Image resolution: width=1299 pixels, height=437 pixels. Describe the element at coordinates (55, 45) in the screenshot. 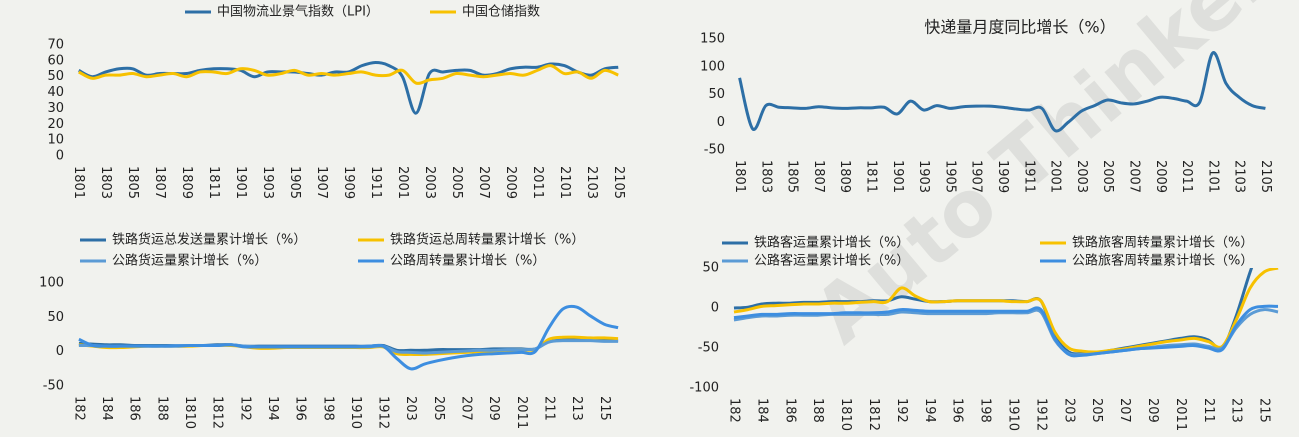

I see `y-tick-label: 70` at that location.